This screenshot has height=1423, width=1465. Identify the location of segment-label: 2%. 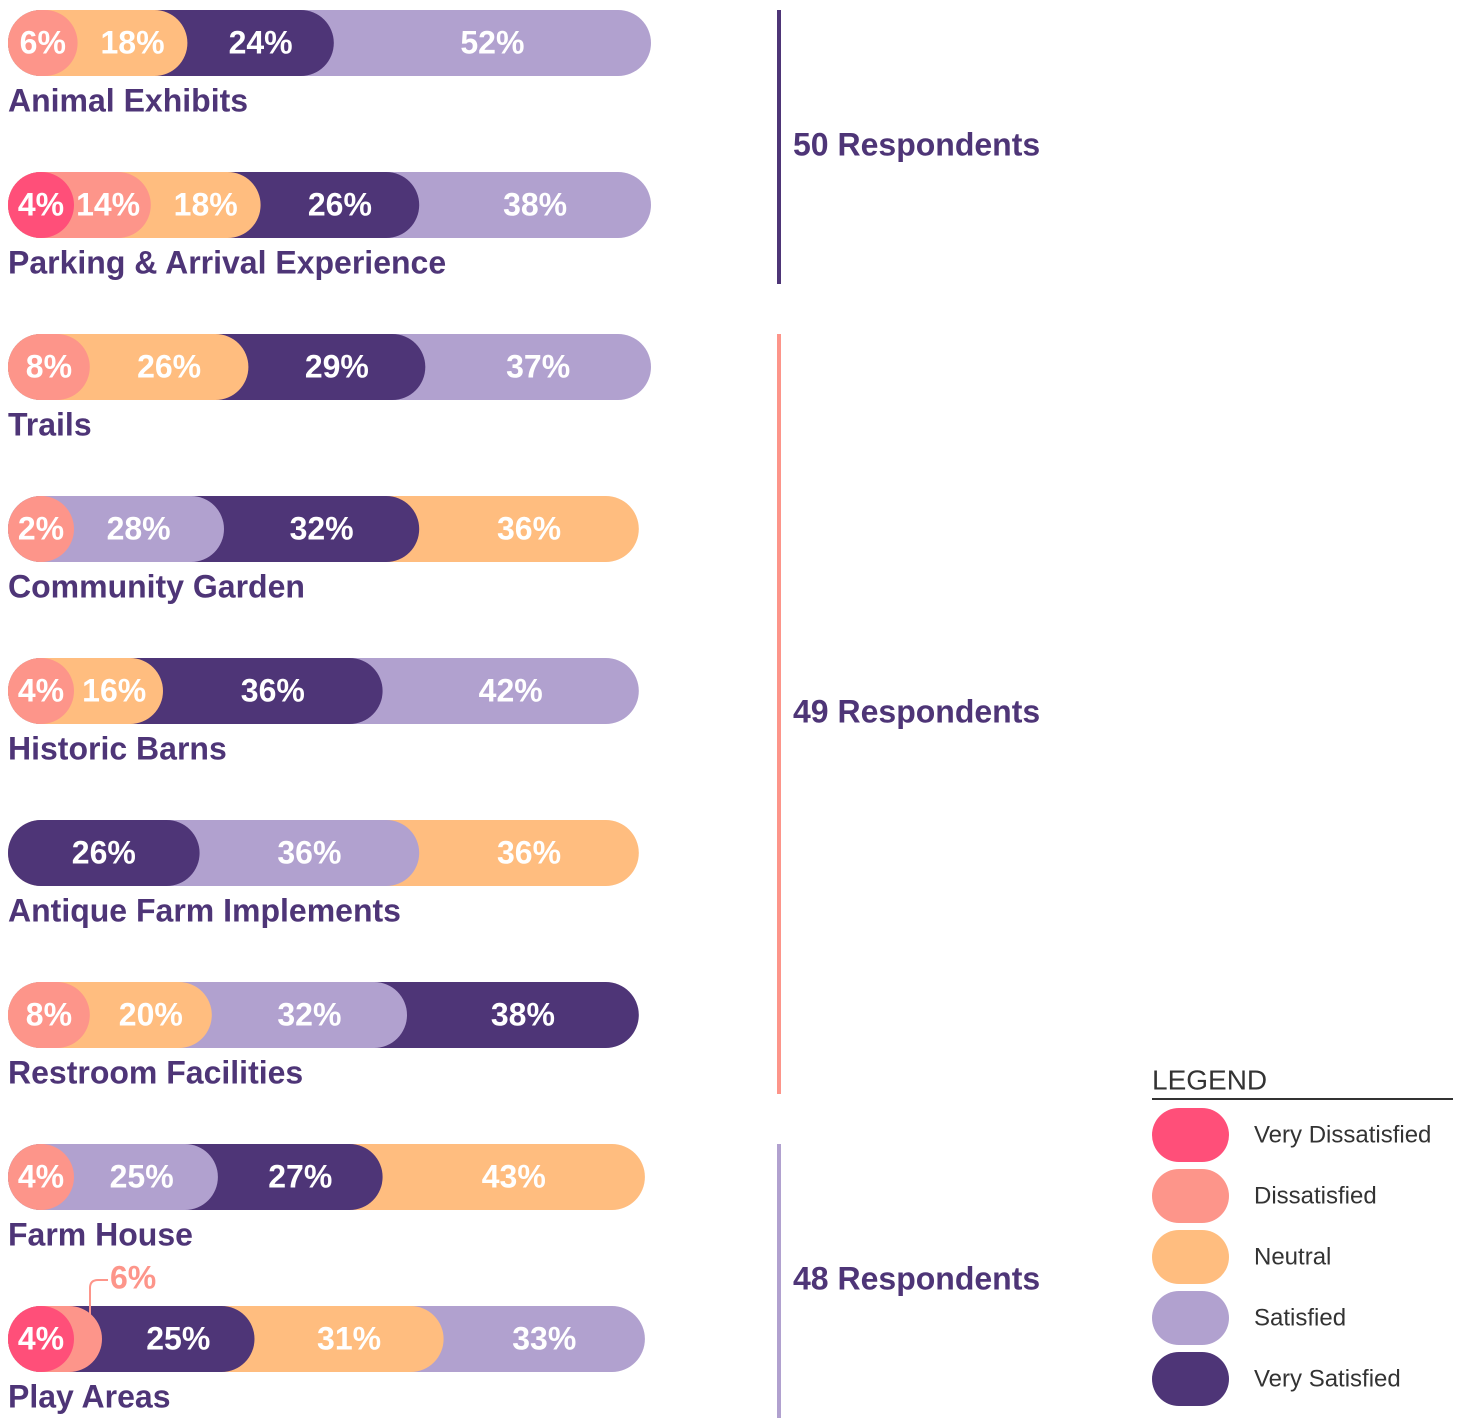
(41, 528).